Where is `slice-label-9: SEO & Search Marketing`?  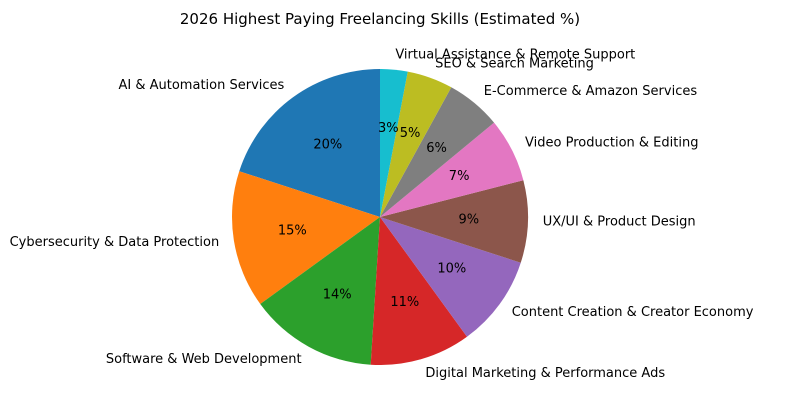 slice-label-9: SEO & Search Marketing is located at coordinates (514, 63).